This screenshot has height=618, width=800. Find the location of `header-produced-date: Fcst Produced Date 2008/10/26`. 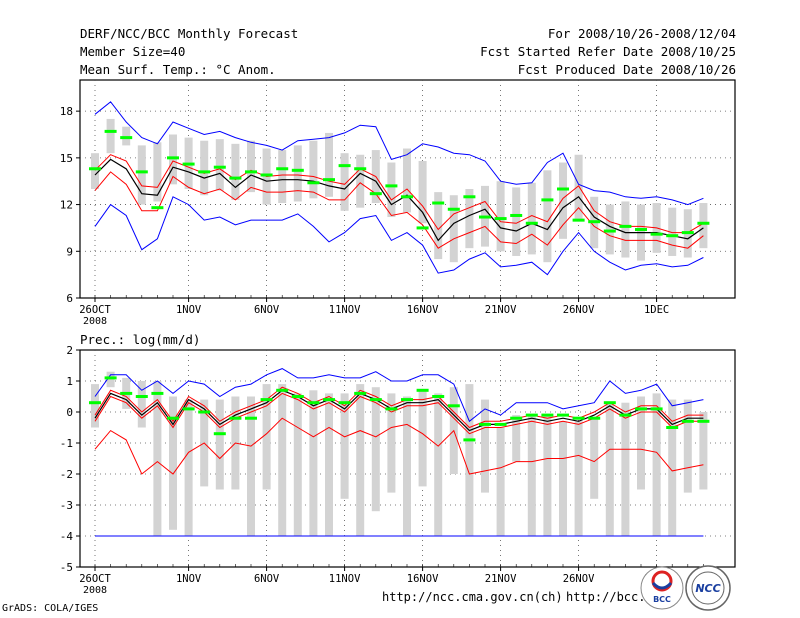

header-produced-date: Fcst Produced Date 2008/10/26 is located at coordinates (626, 69).